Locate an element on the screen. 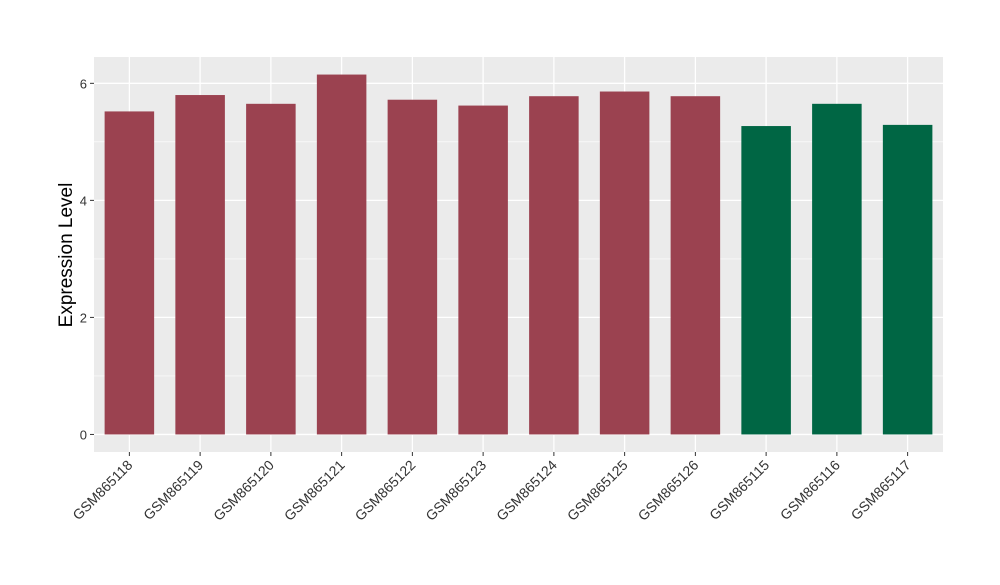 Image resolution: width=1000 pixels, height=585 pixels. y-axis-title: Expression Level is located at coordinates (66, 255).